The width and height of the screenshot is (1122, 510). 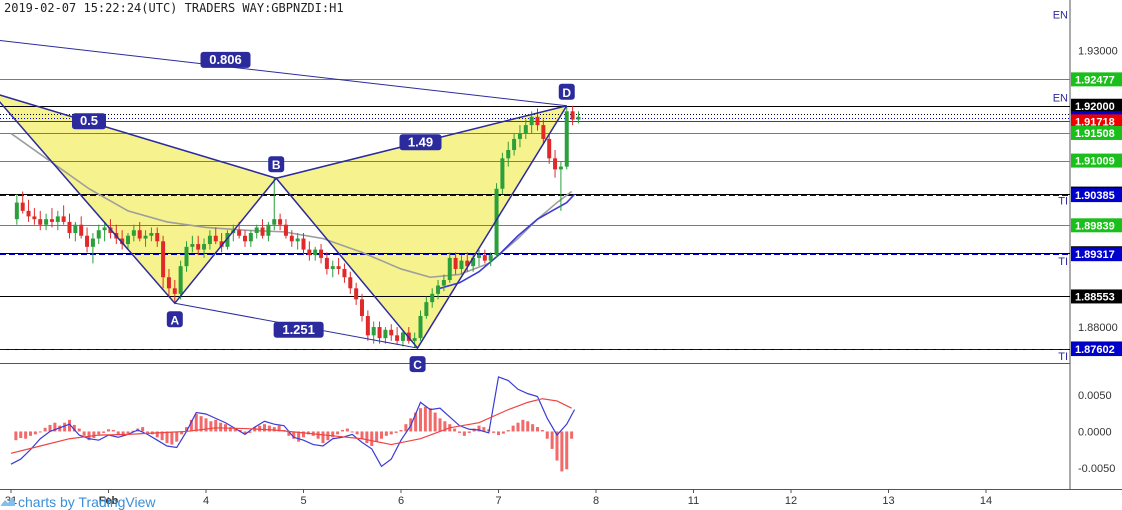 I want to click on x-tick-label-6: 8, so click(x=596, y=501).